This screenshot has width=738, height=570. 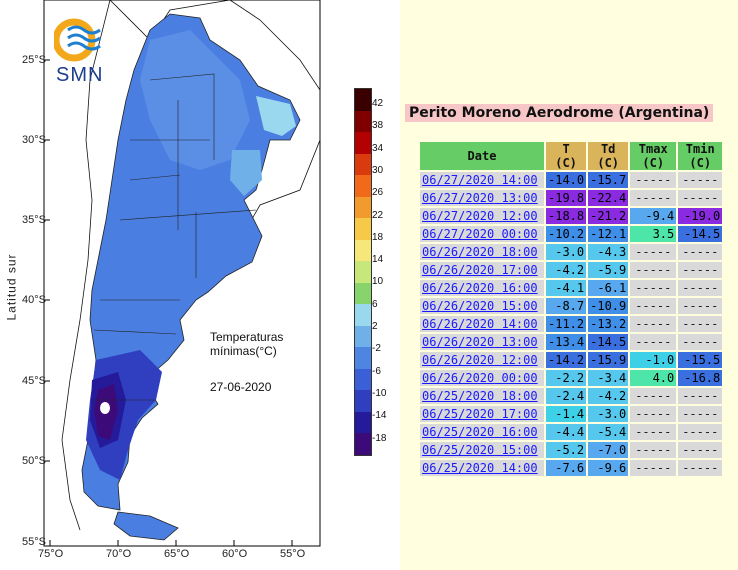 What do you see at coordinates (566, 306) in the screenshot?
I see `cell-t: -8.7` at bounding box center [566, 306].